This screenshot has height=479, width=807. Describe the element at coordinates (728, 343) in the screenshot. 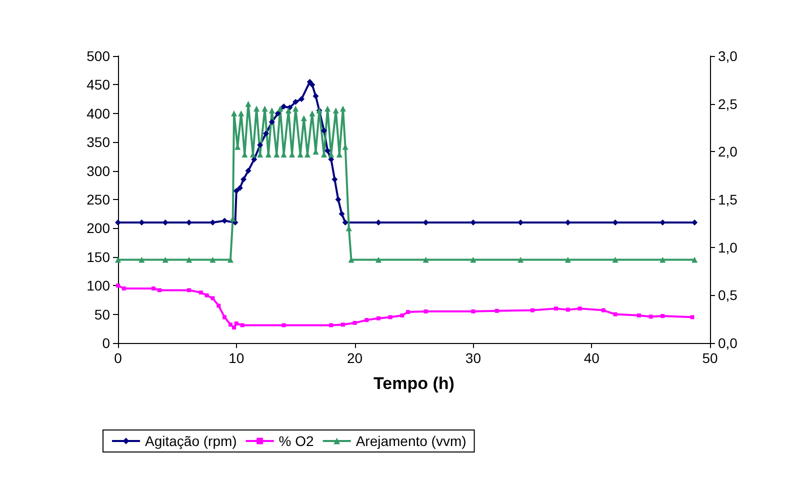

I see `y2-tick-label: 0,0` at that location.